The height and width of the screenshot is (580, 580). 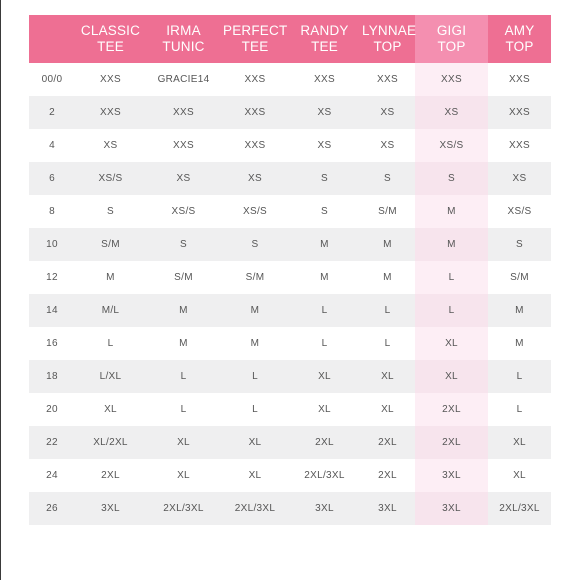 What do you see at coordinates (52, 112) in the screenshot?
I see `us-size-cell: 2` at bounding box center [52, 112].